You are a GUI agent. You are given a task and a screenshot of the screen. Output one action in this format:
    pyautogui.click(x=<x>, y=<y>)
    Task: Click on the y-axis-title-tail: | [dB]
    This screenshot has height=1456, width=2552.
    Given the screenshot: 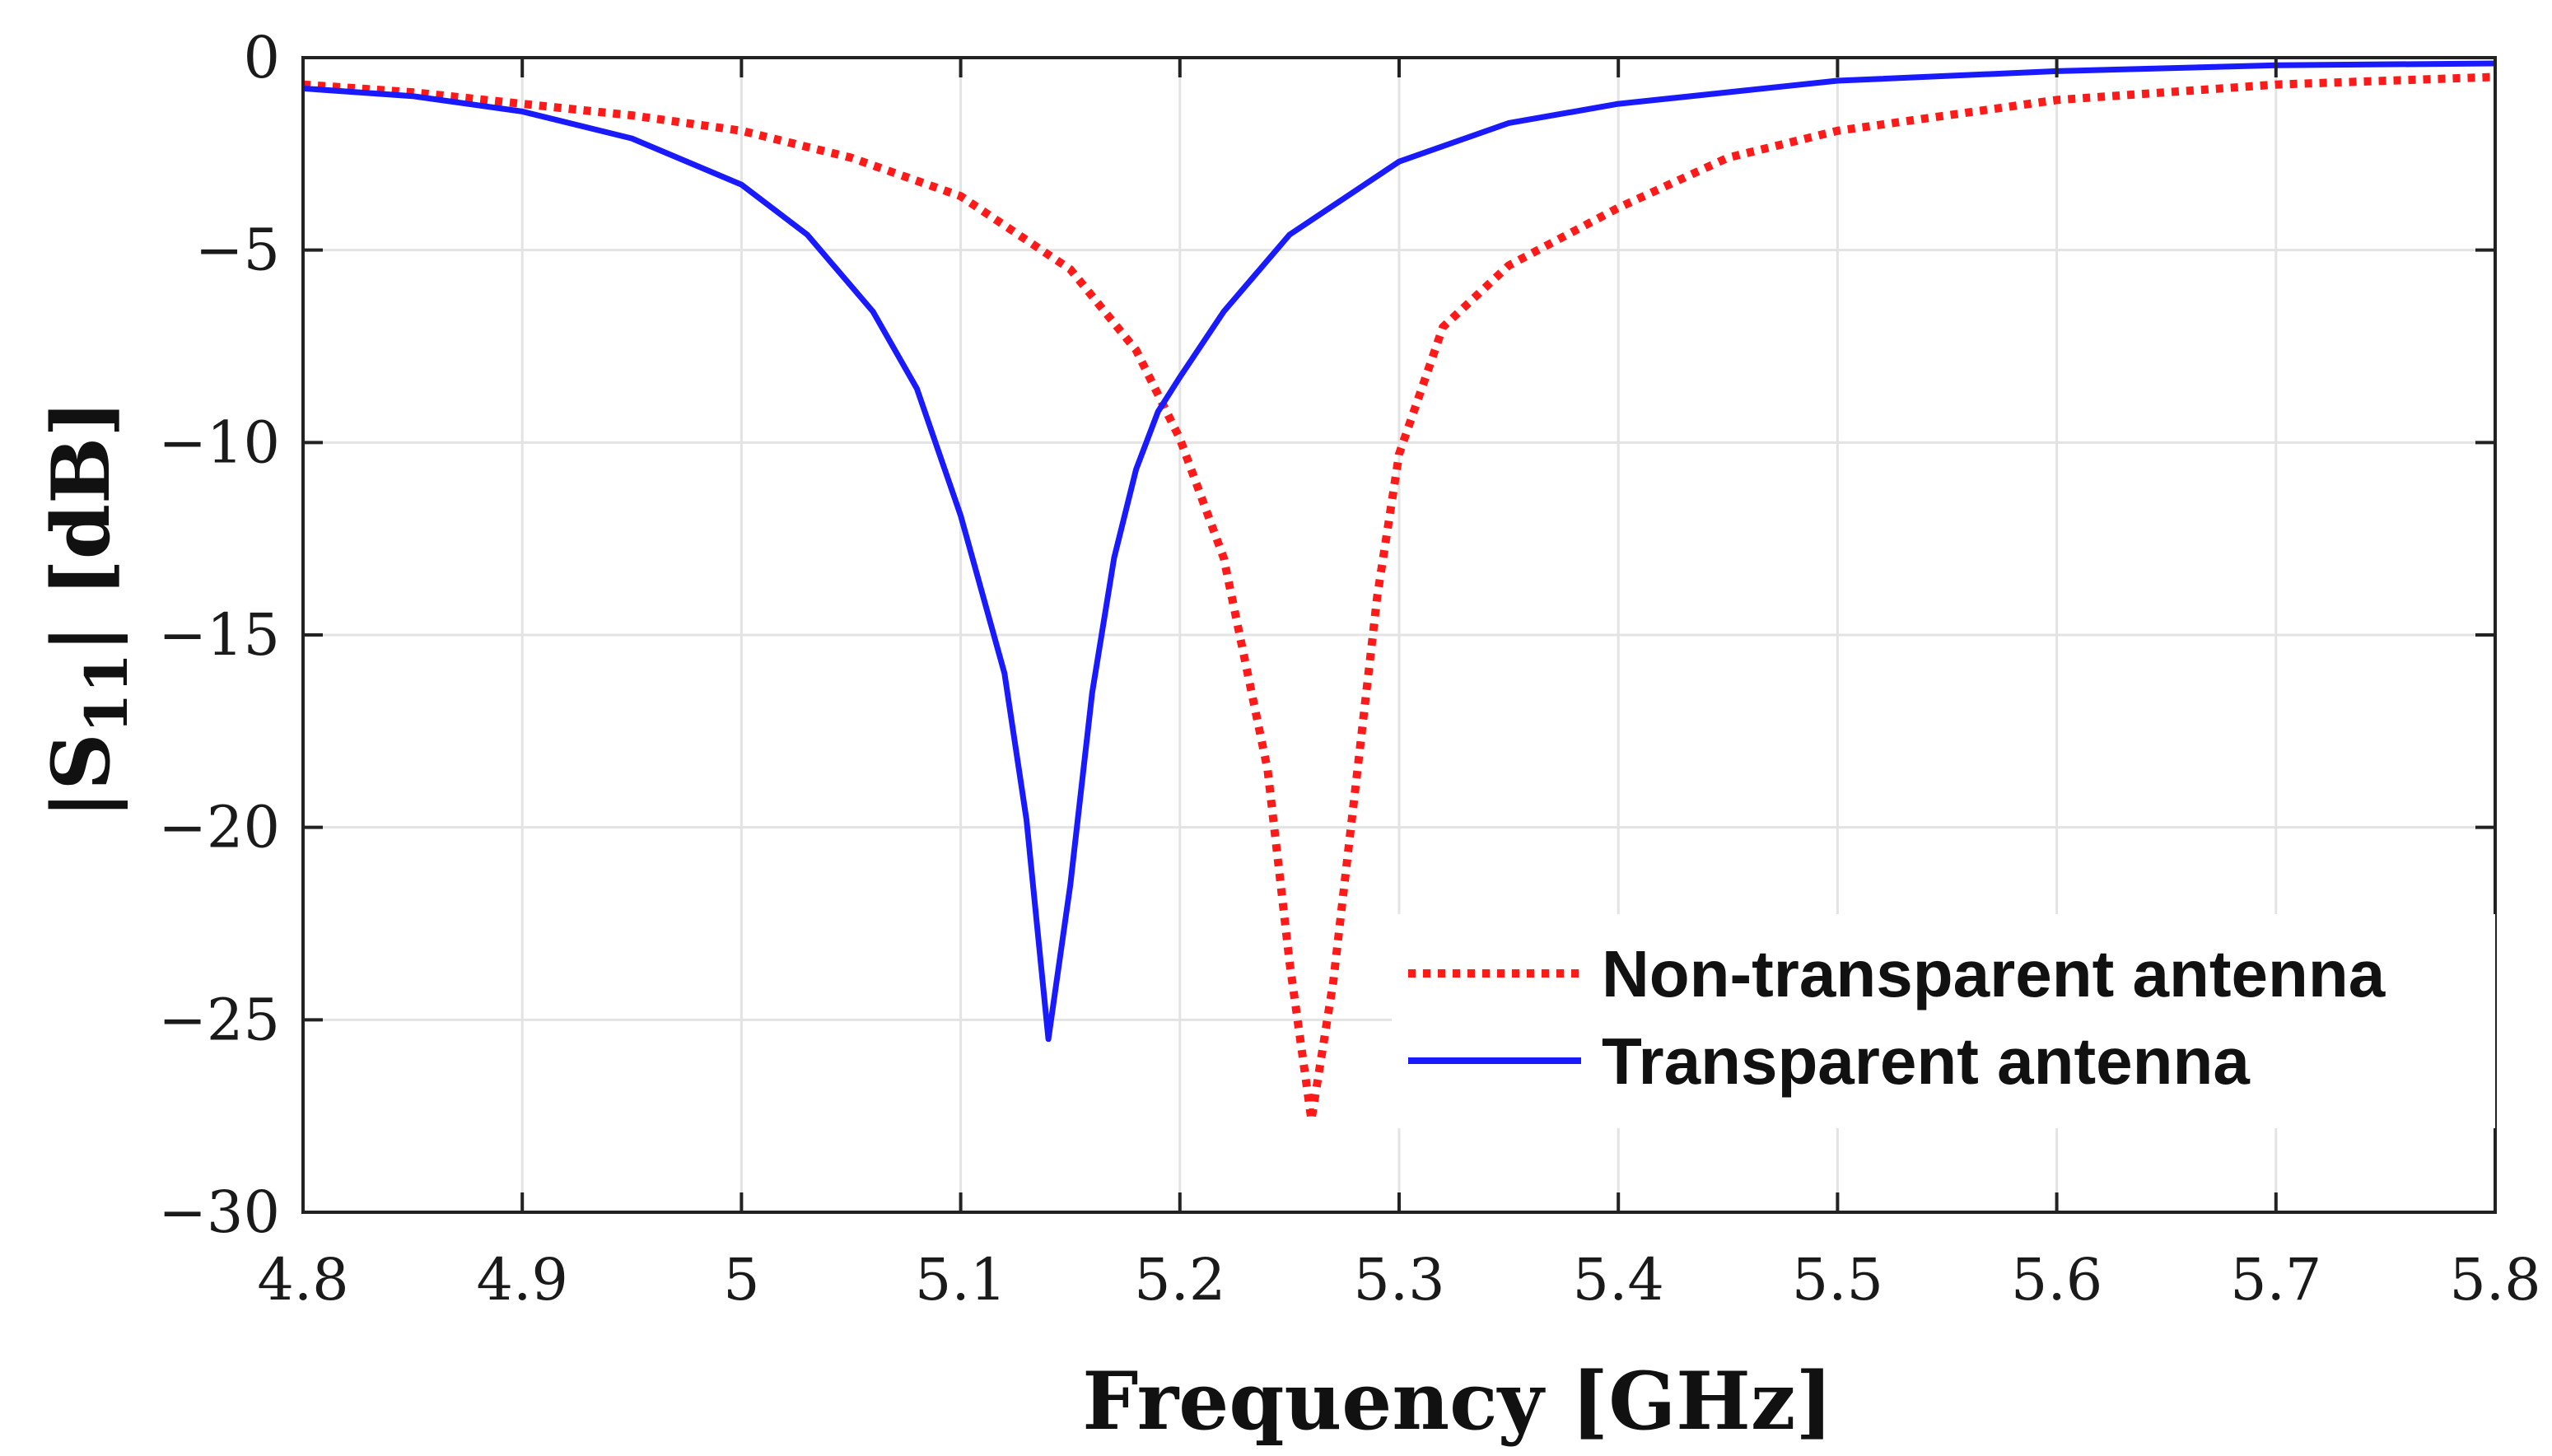 What is the action you would take?
    pyautogui.click(x=81, y=525)
    